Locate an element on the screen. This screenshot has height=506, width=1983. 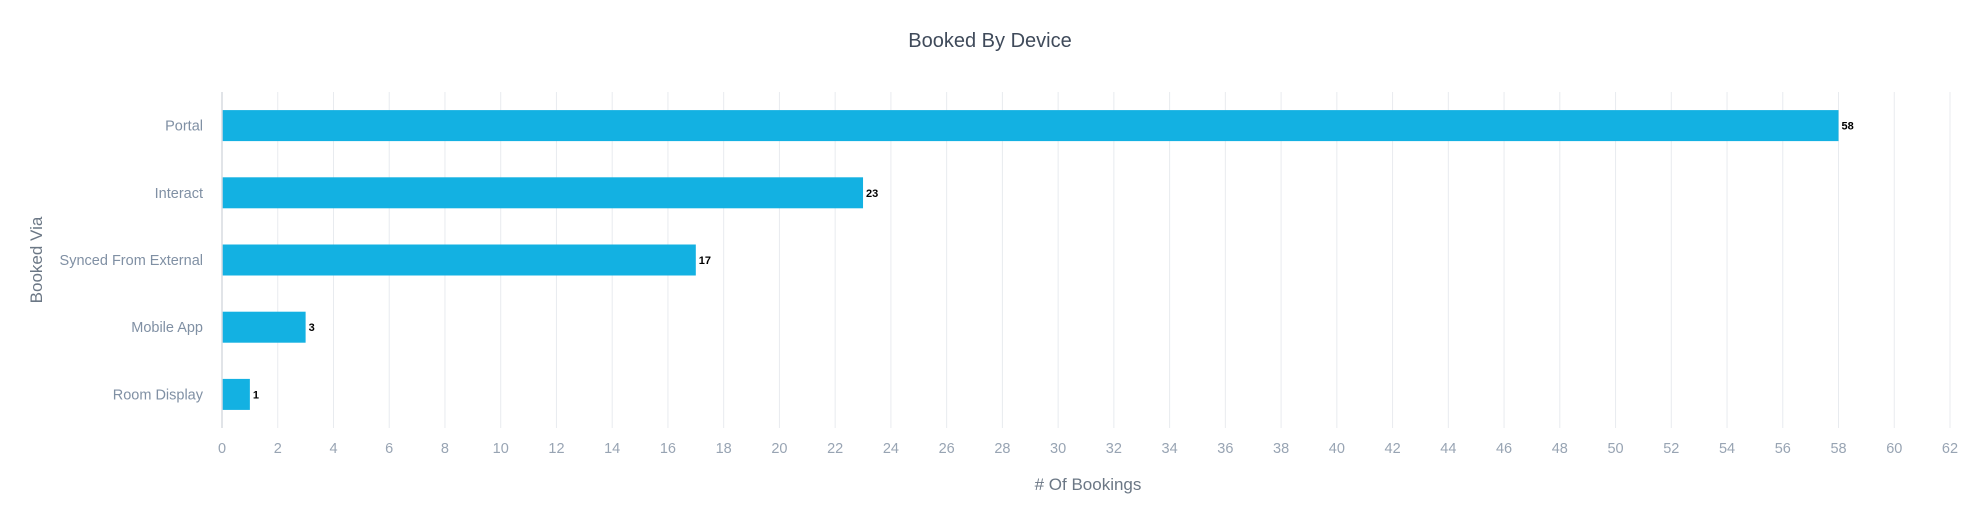
x-tick-label: 24 is located at coordinates (891, 449).